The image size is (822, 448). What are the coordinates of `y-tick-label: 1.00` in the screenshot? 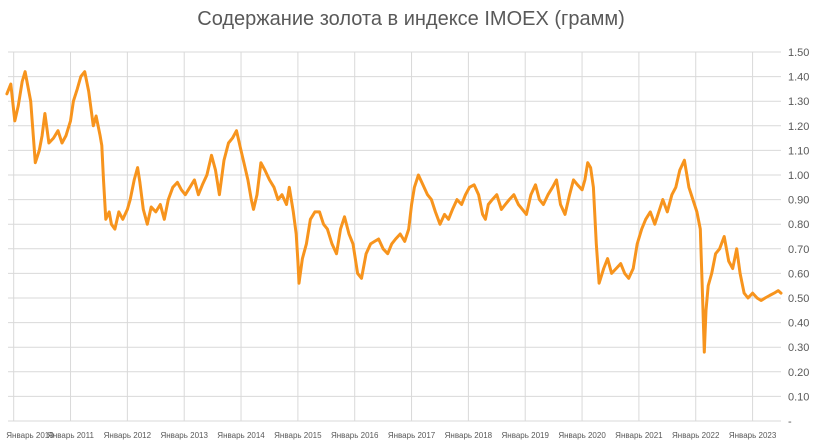 It's located at (798, 176).